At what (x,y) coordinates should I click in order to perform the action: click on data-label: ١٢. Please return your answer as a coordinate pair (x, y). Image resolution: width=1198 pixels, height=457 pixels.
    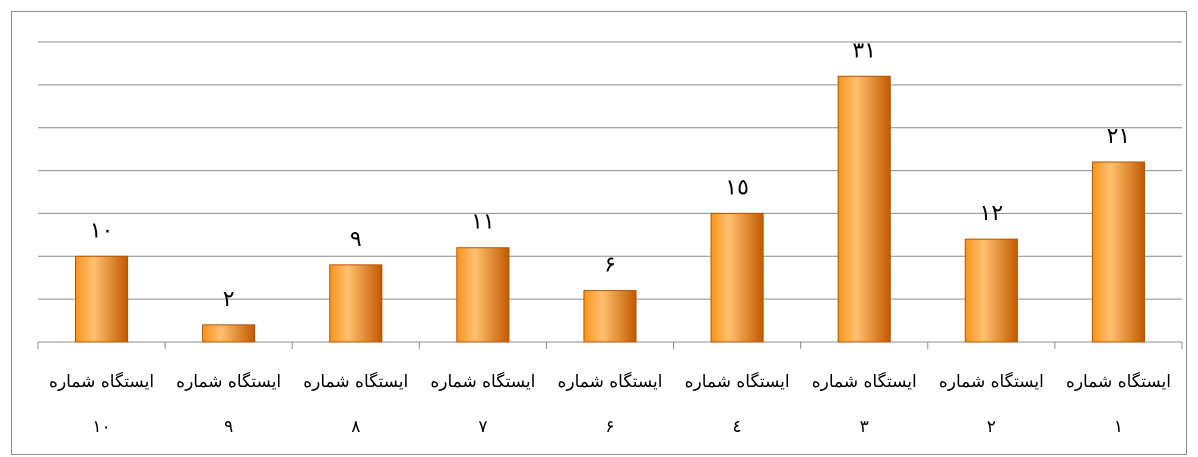
    Looking at the image, I should click on (992, 213).